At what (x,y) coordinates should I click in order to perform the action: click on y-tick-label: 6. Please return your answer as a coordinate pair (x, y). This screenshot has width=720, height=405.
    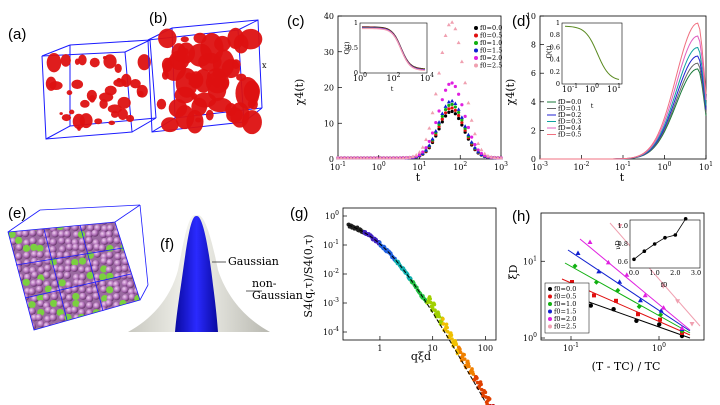
    Looking at the image, I should click on (533, 73).